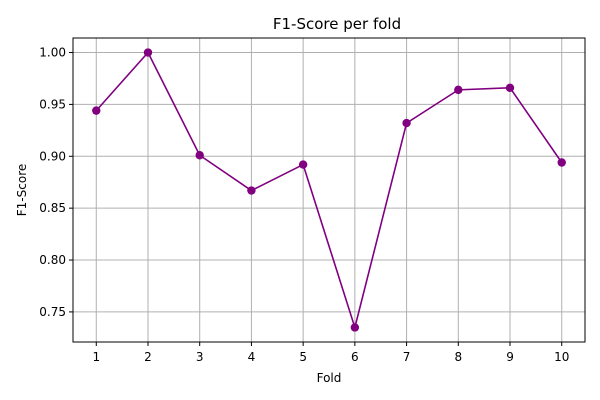  I want to click on y-tick-label: 0.80, so click(52, 260).